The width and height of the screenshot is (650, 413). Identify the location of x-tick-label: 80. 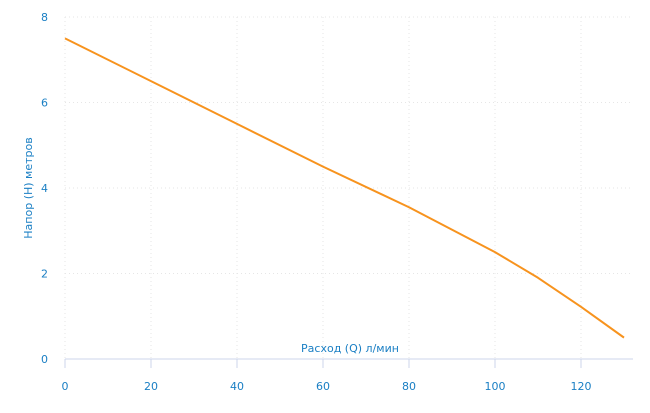
(409, 386).